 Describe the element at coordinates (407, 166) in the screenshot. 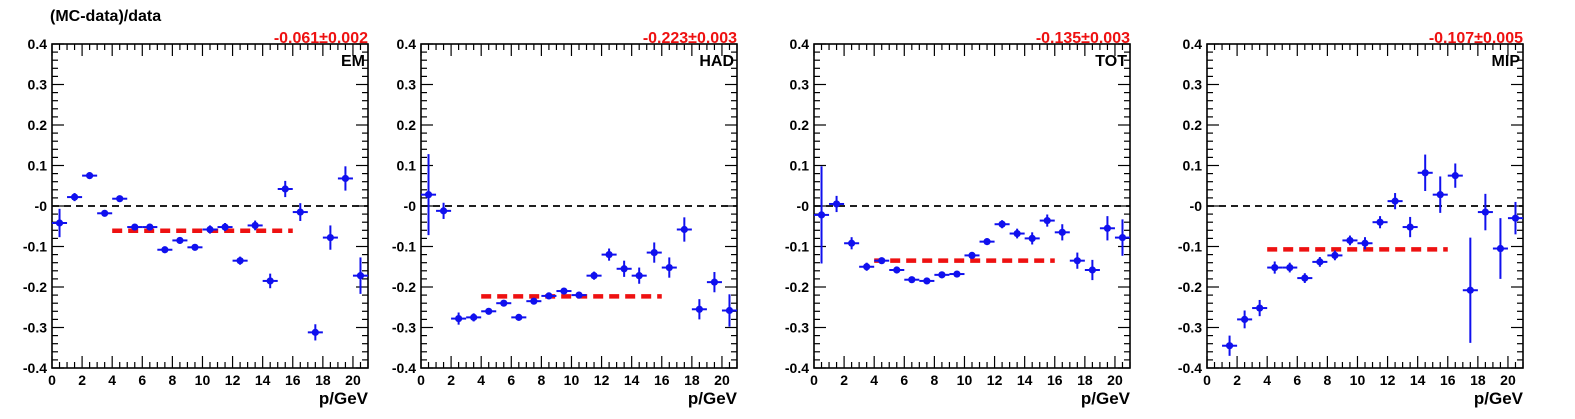

I see `y-tick-label: 0.1` at that location.